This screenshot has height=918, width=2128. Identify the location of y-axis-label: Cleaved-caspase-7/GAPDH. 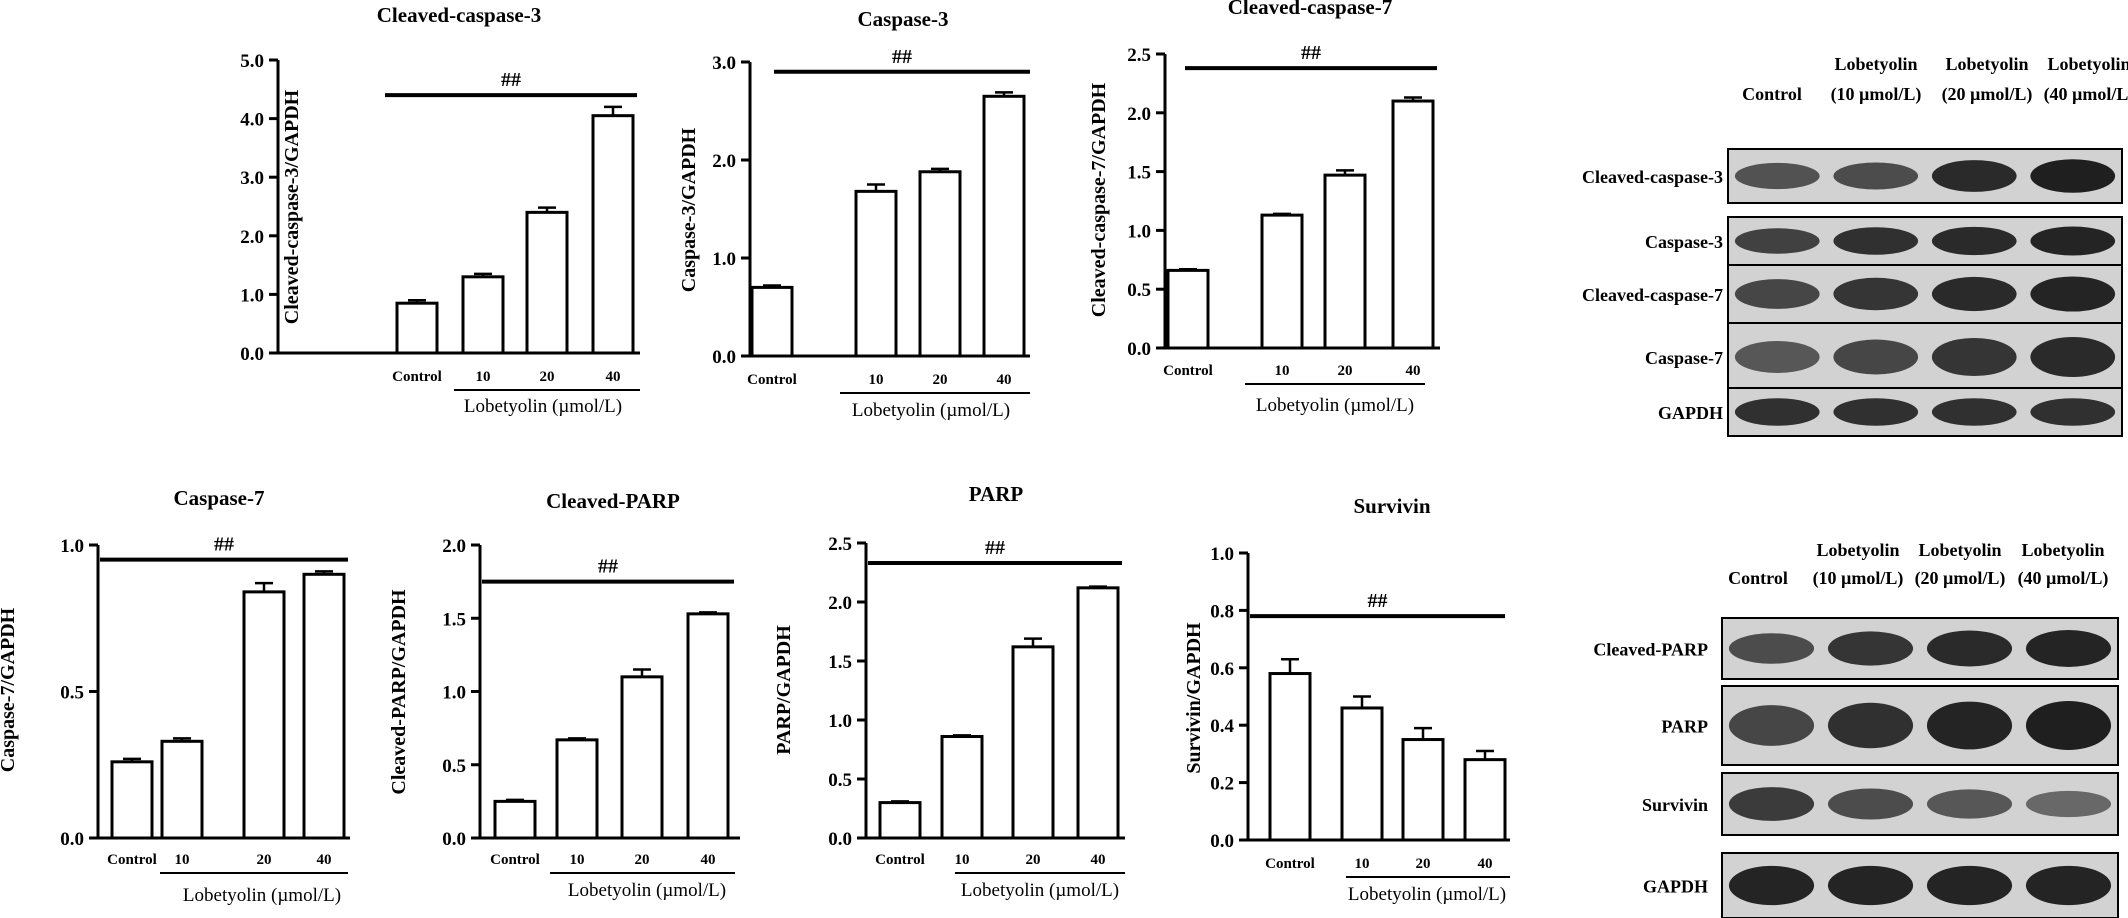
(1099, 199).